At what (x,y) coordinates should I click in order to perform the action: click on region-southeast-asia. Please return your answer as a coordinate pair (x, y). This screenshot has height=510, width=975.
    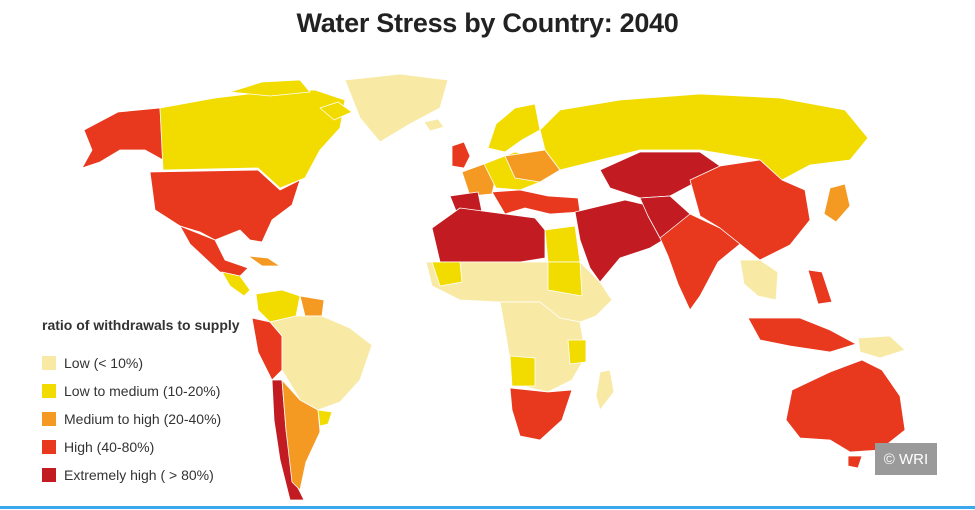
    Looking at the image, I should click on (759, 280).